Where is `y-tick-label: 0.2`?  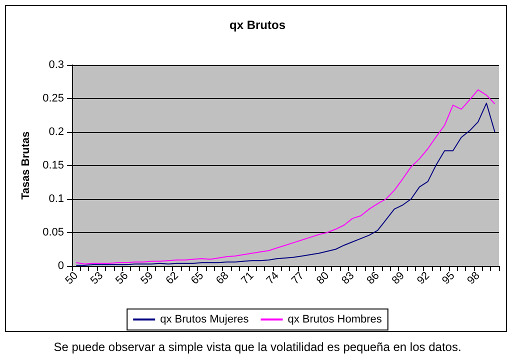
y-tick-label: 0.2 is located at coordinates (56, 132).